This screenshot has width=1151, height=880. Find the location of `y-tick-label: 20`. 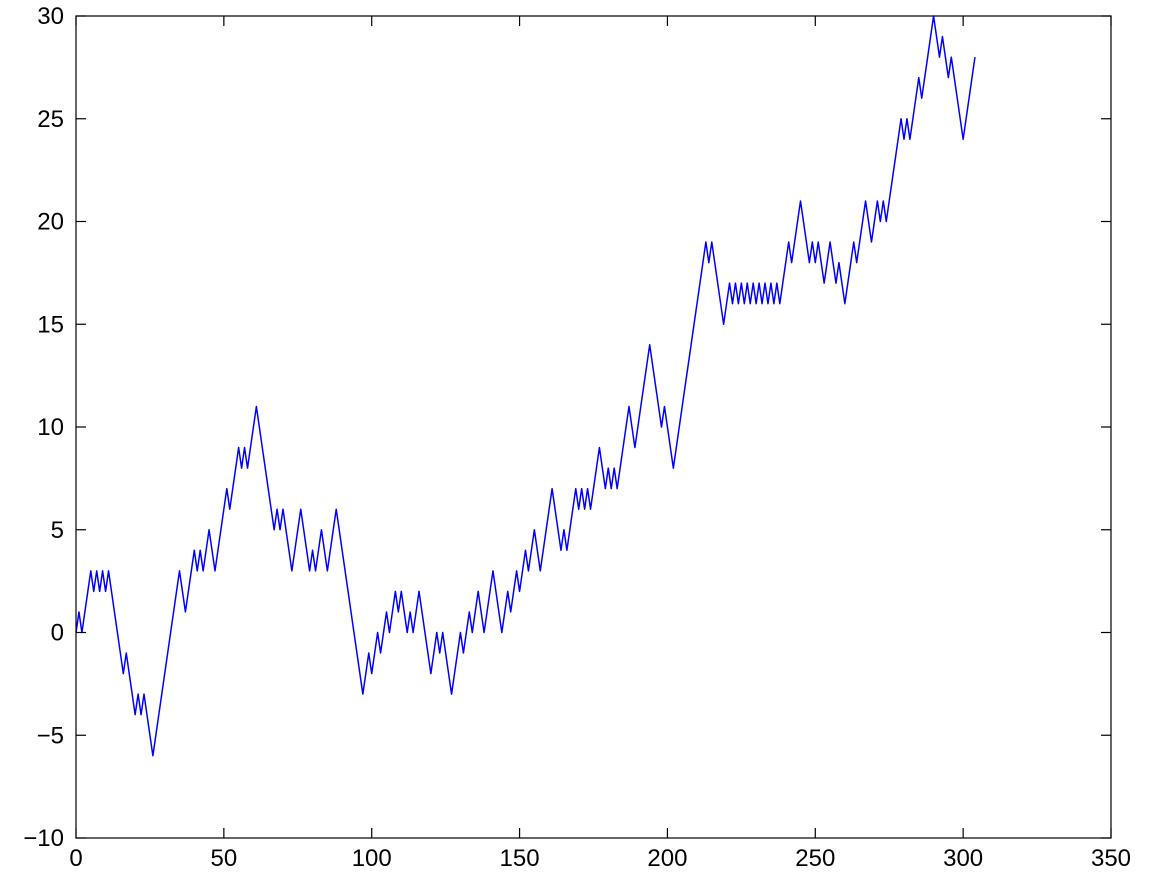

y-tick-label: 20 is located at coordinates (50, 222).